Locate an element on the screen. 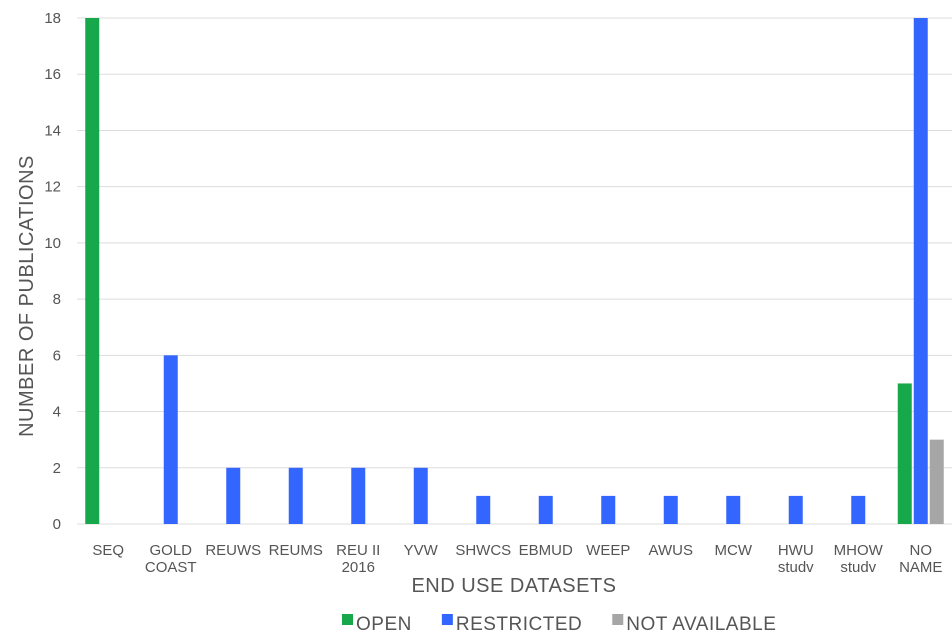  x-tick-label-12-0: MHOW is located at coordinates (859, 550).